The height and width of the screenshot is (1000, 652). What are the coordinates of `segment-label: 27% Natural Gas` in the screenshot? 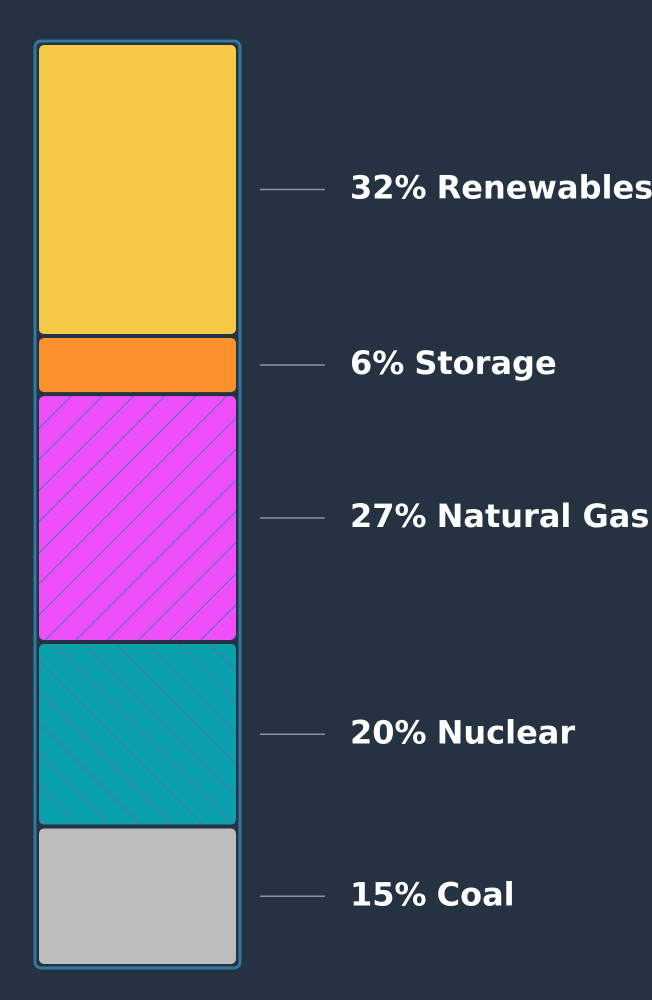 It's located at (499, 516).